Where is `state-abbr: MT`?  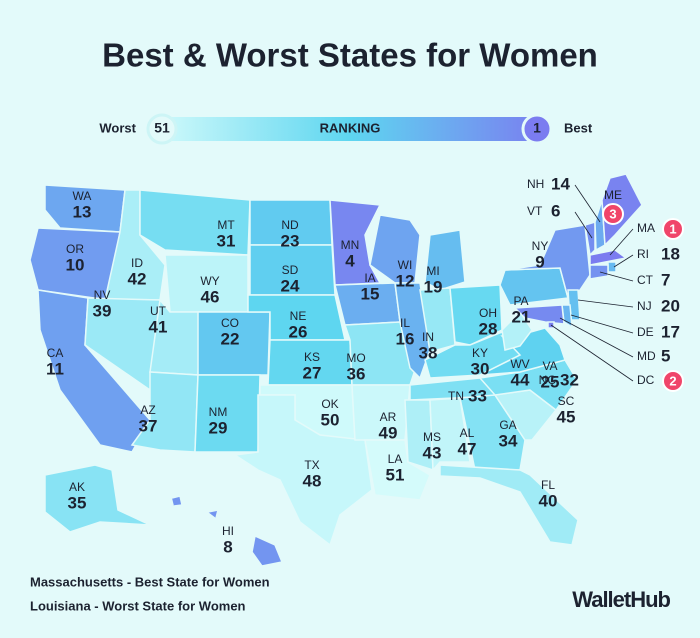 state-abbr: MT is located at coordinates (226, 225).